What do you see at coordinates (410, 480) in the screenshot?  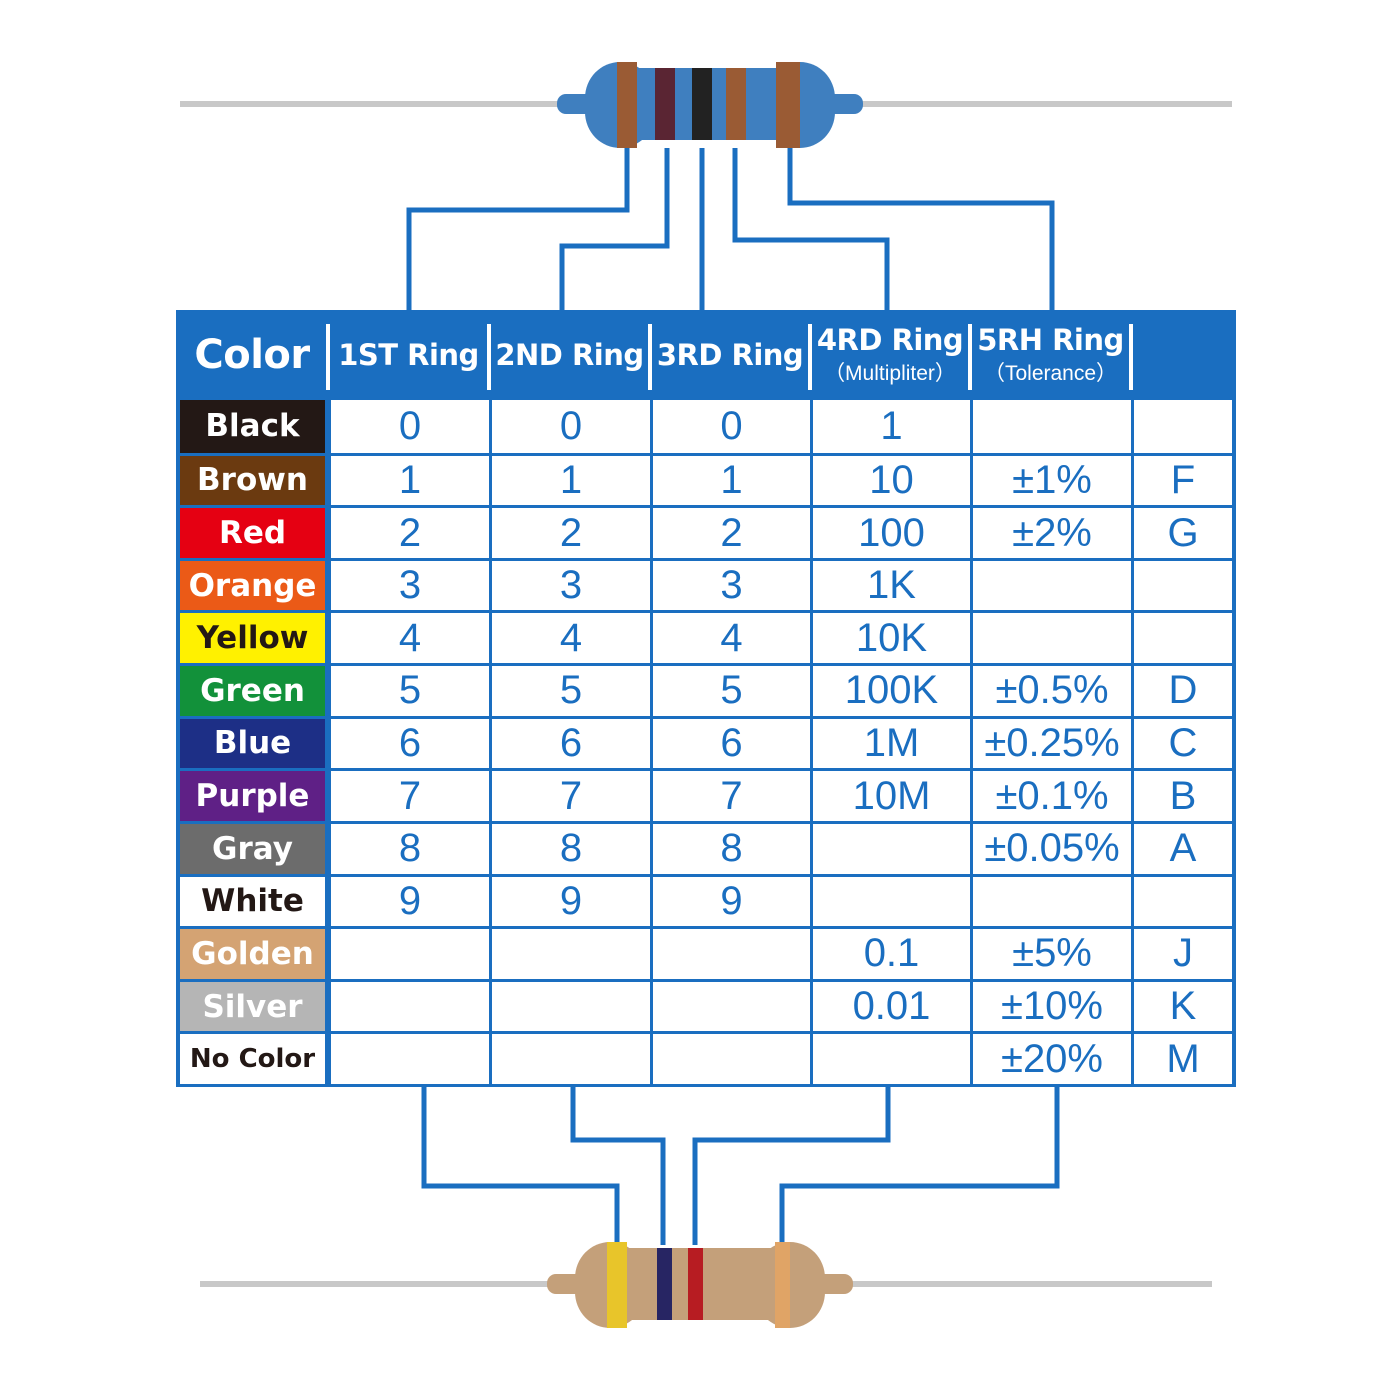 I see `table-cell-r1: 1` at bounding box center [410, 480].